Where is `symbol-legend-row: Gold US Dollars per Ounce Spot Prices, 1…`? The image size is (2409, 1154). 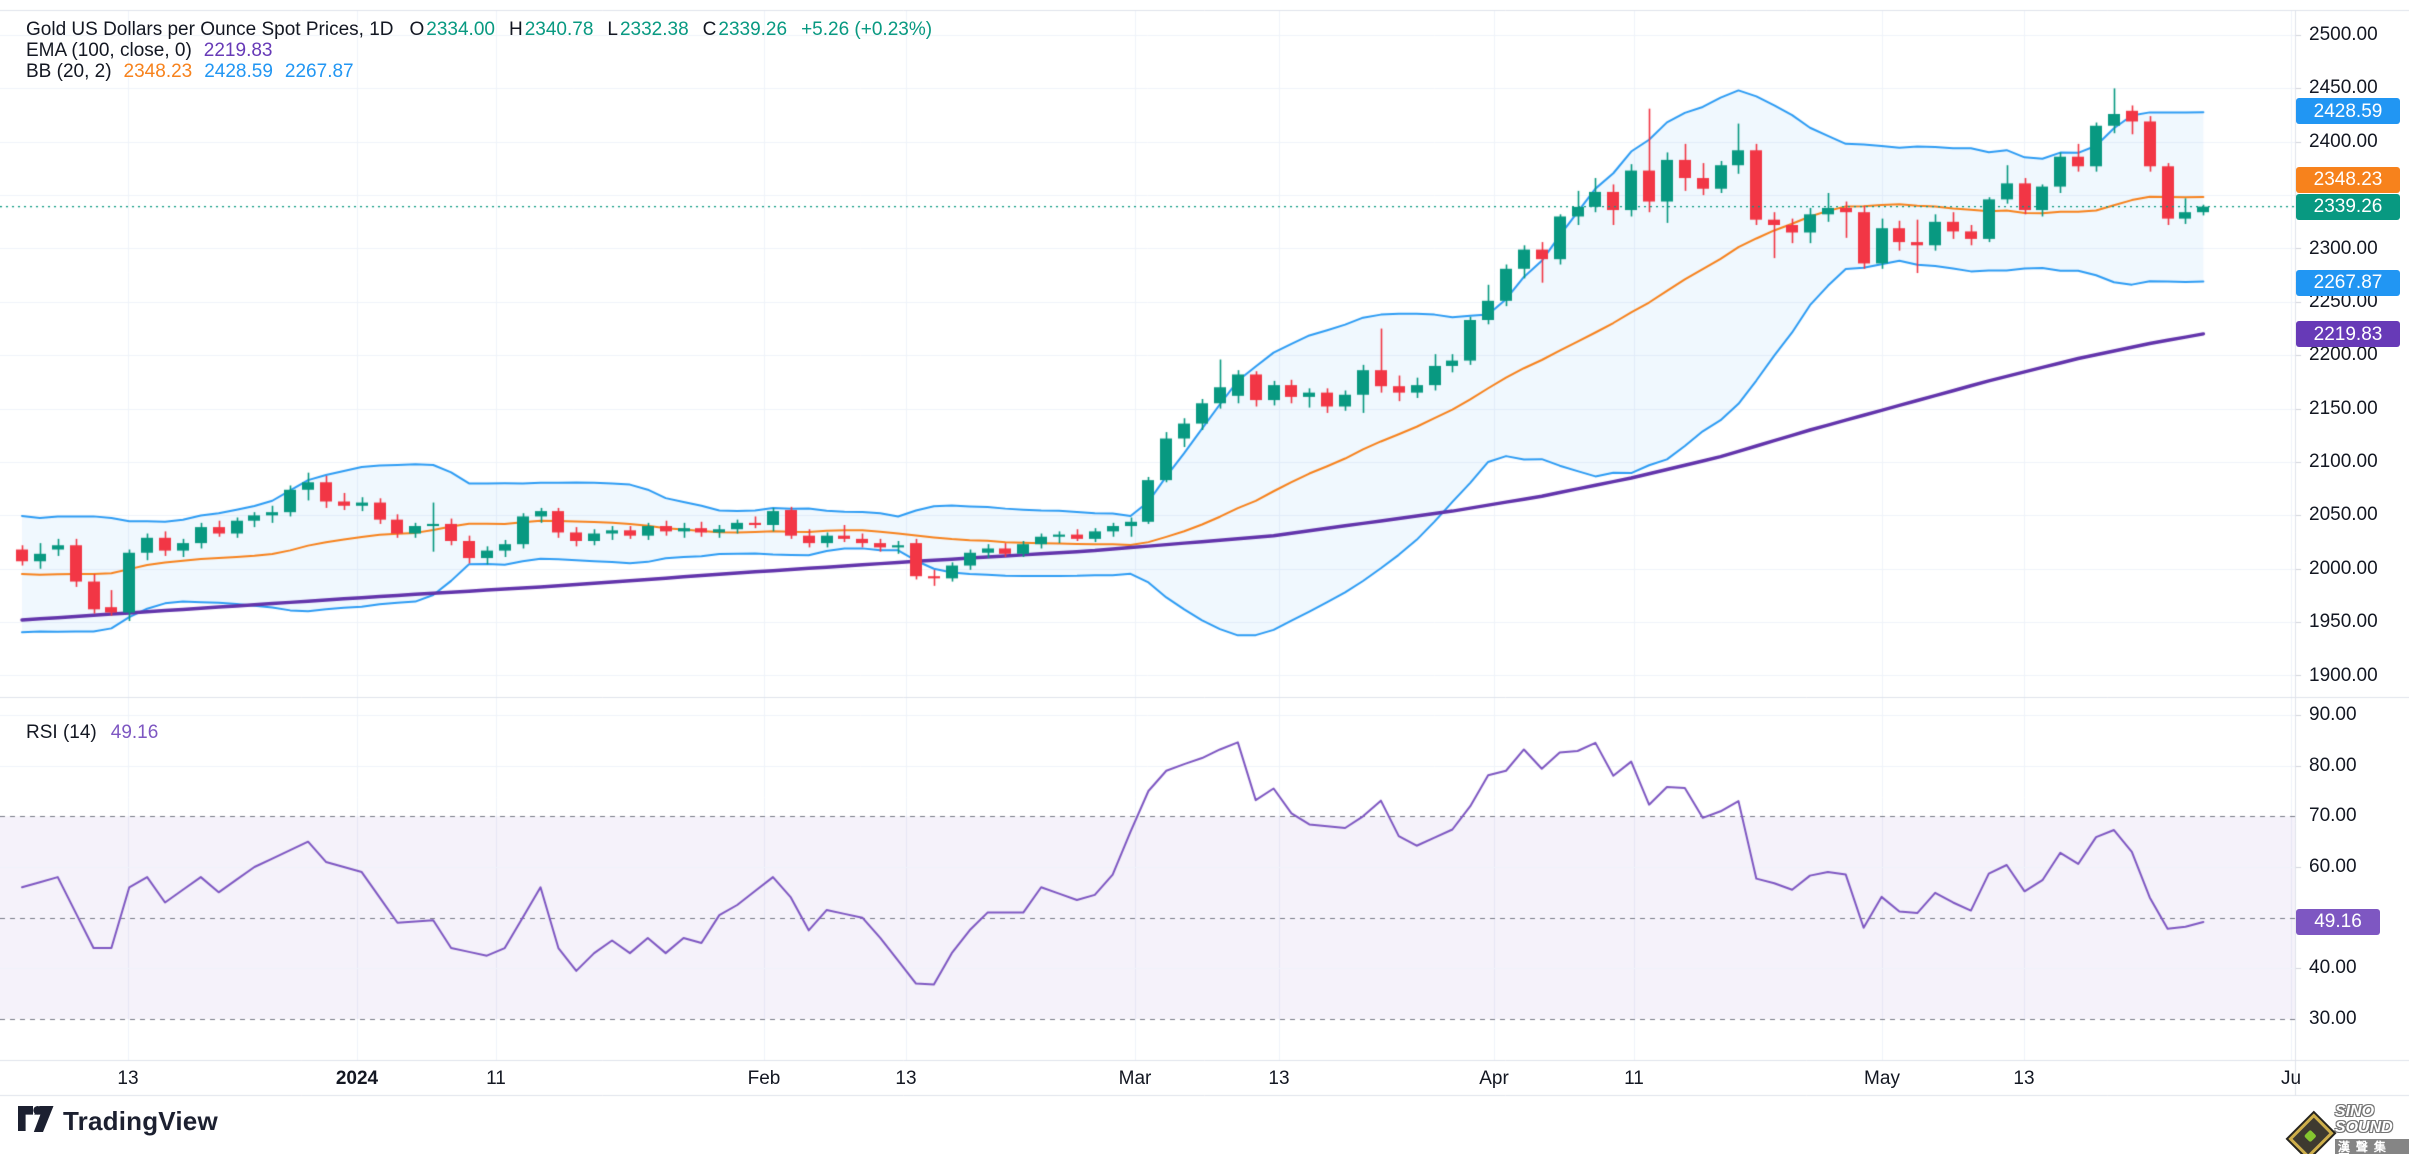
symbol-legend-row: Gold US Dollars per Ounce Spot Prices, 1… is located at coordinates (479, 29).